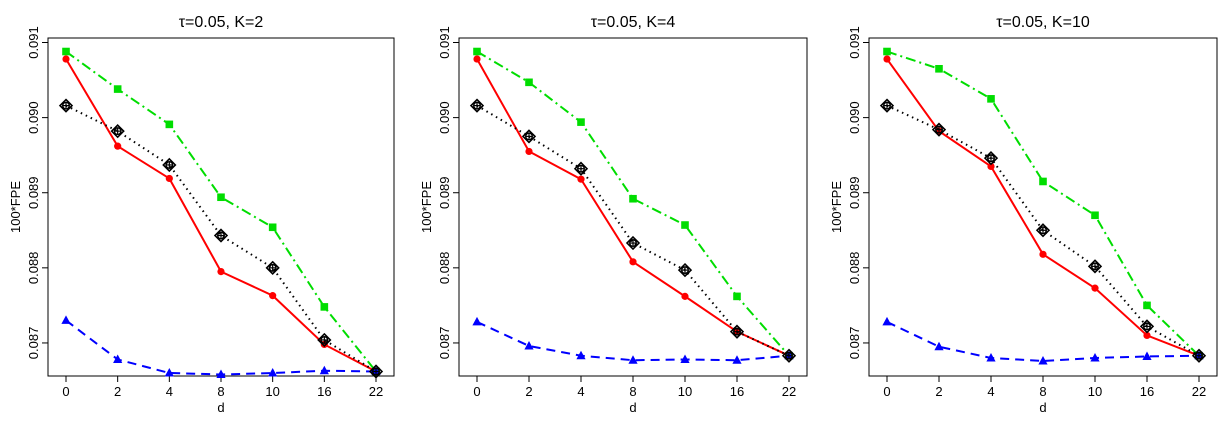  Describe the element at coordinates (221, 346) in the screenshot. I see `series-triangle` at that location.